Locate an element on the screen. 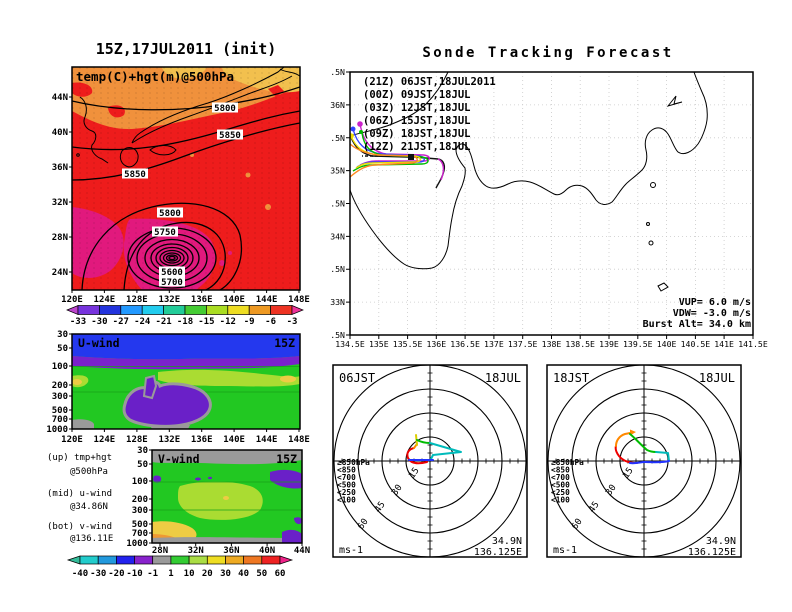 This screenshot has width=792, height=612. uwind-purple-finger is located at coordinates (150, 387).